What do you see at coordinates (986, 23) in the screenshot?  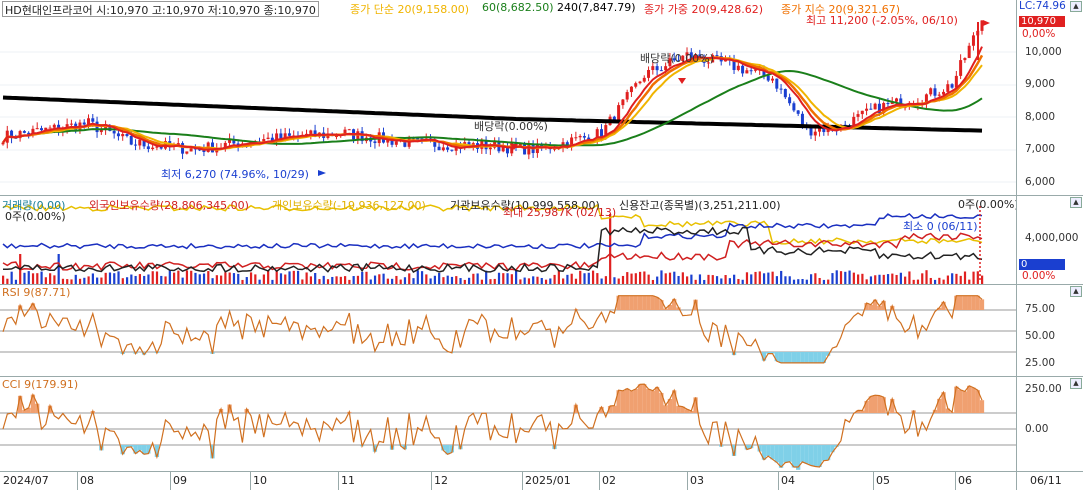 I see `high-arrow` at bounding box center [986, 23].